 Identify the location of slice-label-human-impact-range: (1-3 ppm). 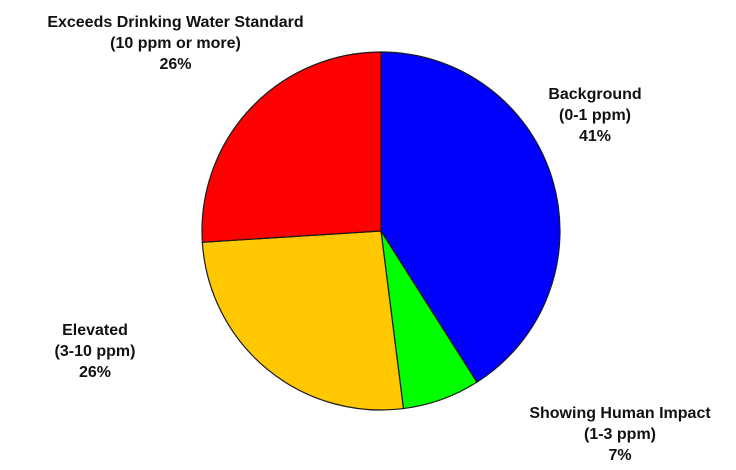
(620, 434).